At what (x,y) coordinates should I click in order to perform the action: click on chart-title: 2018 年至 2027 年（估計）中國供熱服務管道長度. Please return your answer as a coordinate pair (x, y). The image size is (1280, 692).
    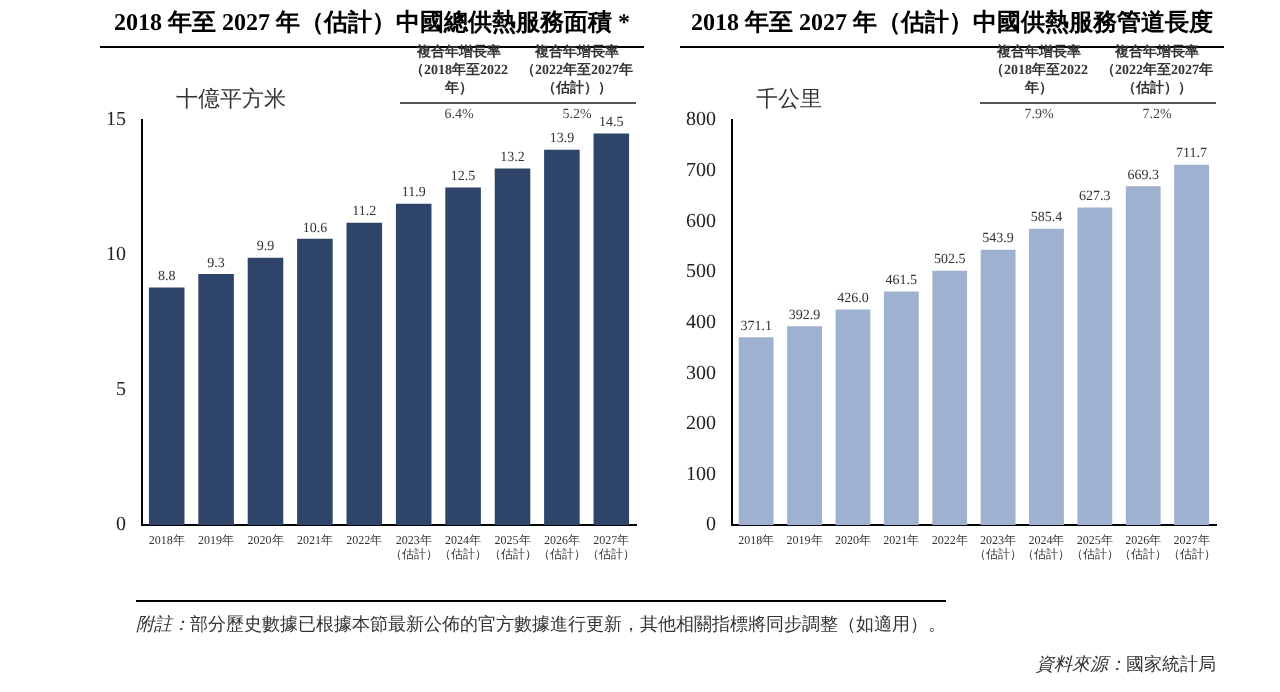
    Looking at the image, I should click on (952, 22).